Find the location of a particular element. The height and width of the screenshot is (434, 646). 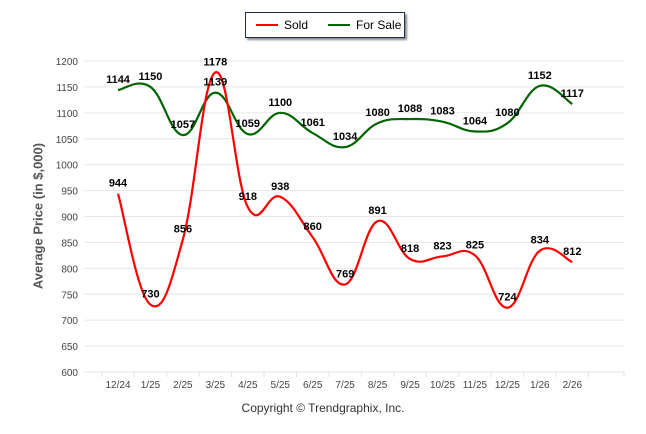

data-label-for-sale: 1139 is located at coordinates (215, 83).